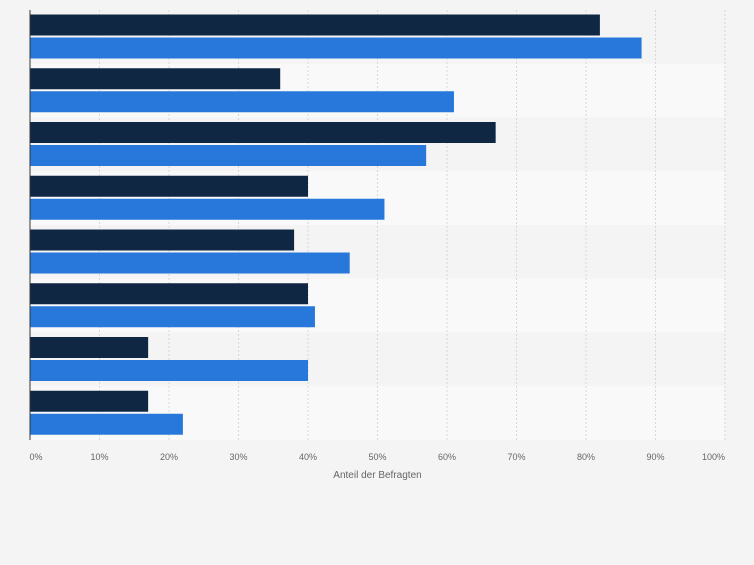 The width and height of the screenshot is (754, 565). What do you see at coordinates (308, 457) in the screenshot?
I see `x-tick-label: 40%` at bounding box center [308, 457].